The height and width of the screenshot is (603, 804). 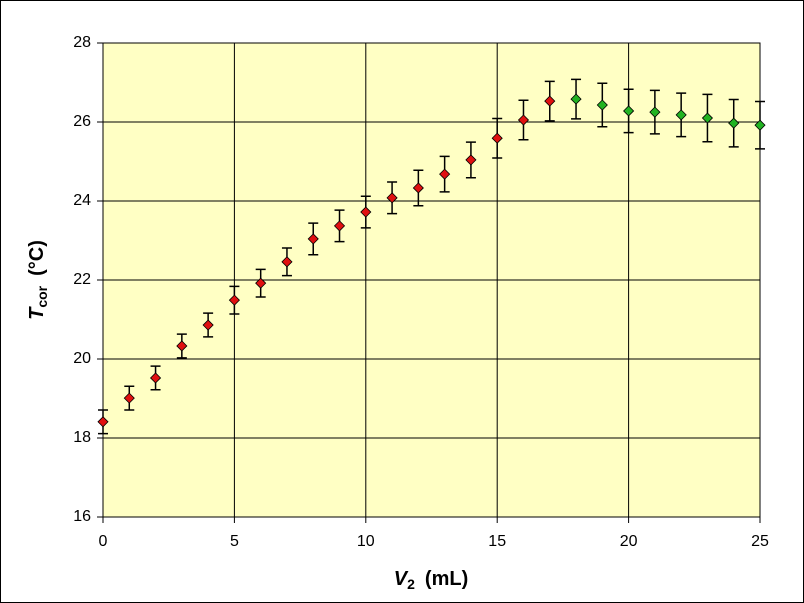 What do you see at coordinates (411, 584) in the screenshot?
I see `x-title-sub: 2` at bounding box center [411, 584].